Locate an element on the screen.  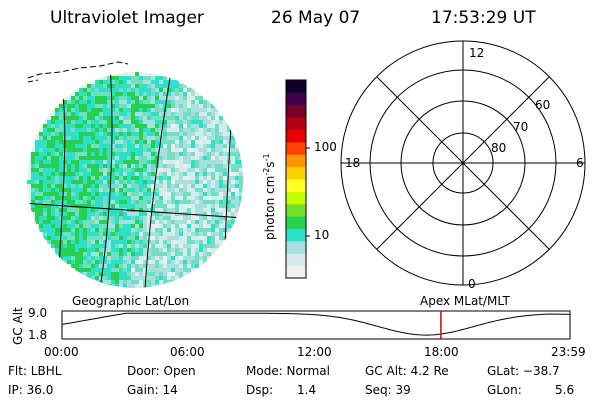
status-glat: GLat: −38.7 is located at coordinates (523, 371).